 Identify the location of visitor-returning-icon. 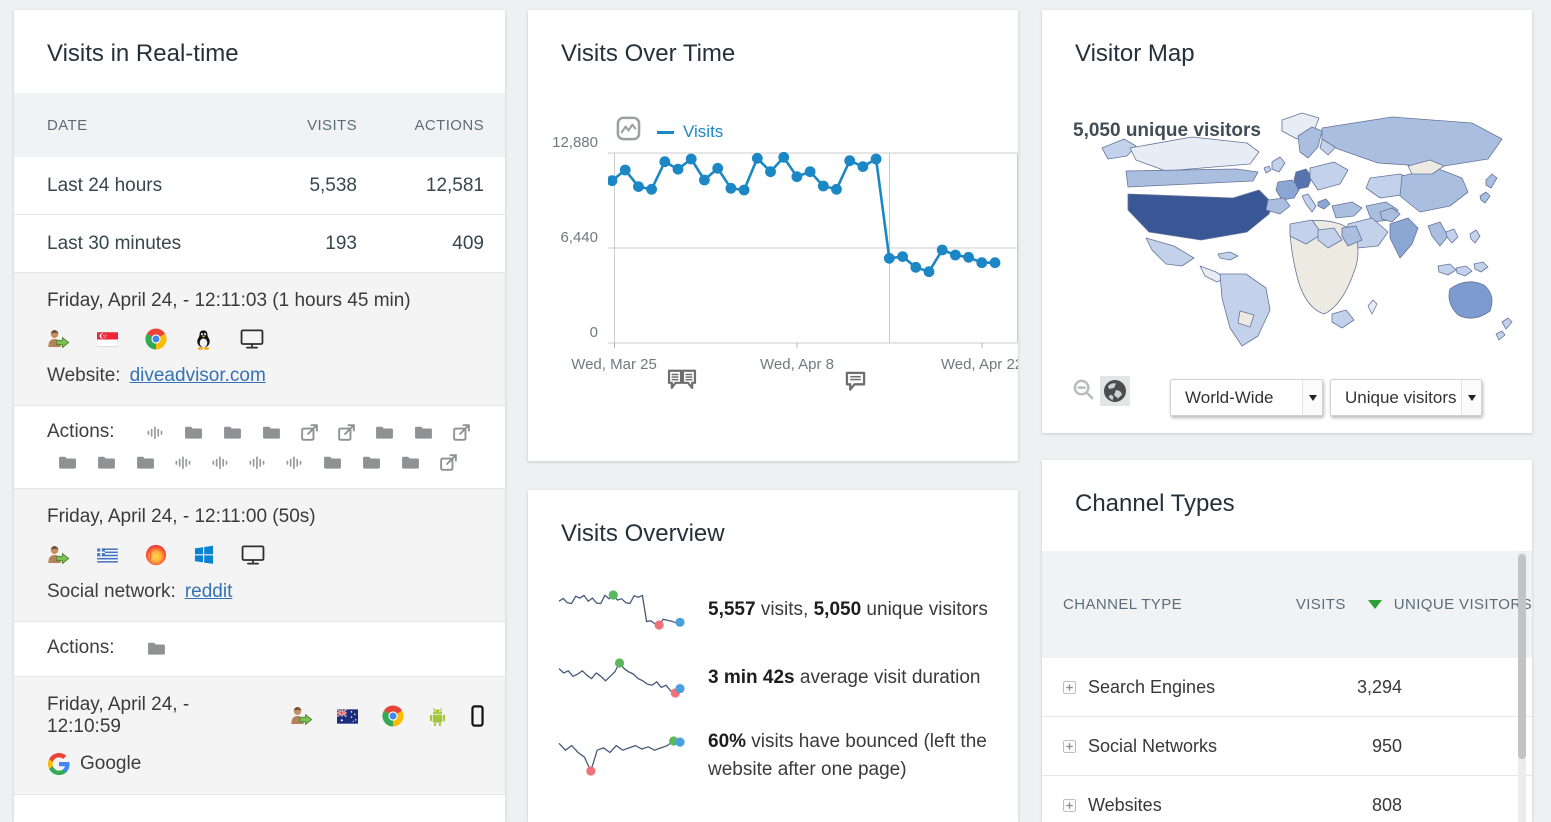
(58, 555).